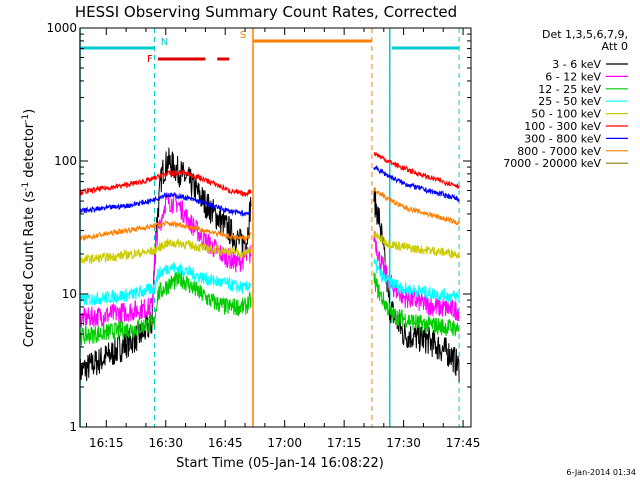 The width and height of the screenshot is (640, 480). I want to click on series-800-7000-kev-line-b, so click(416, 206).